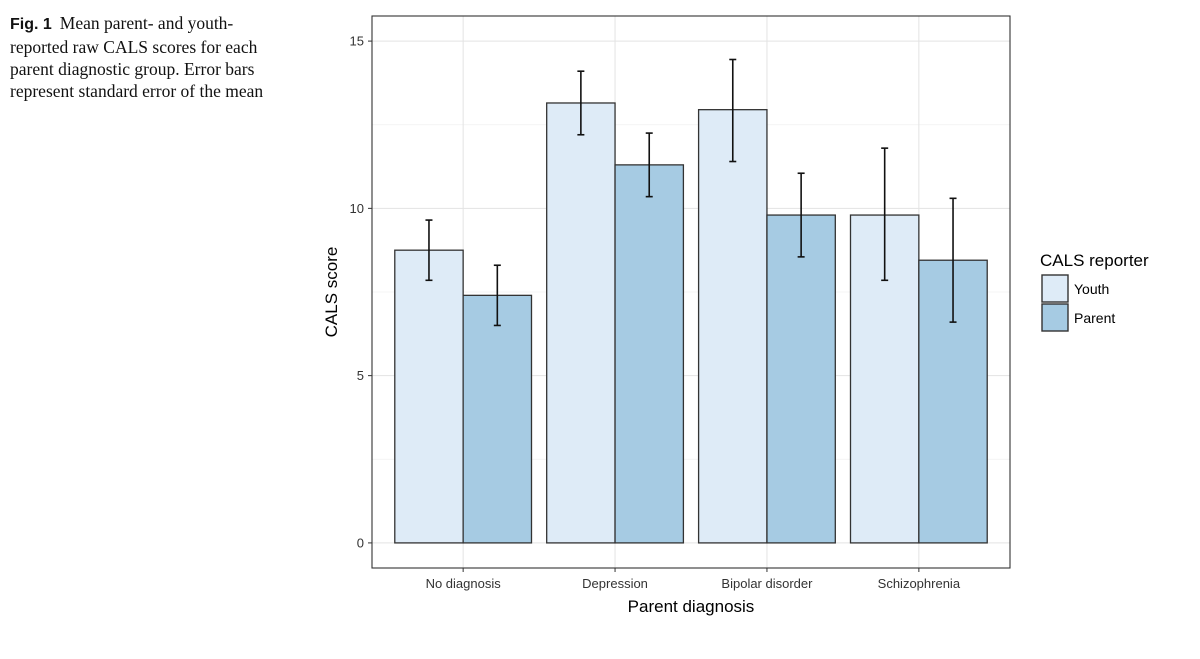 Image resolution: width=1200 pixels, height=659 pixels. Describe the element at coordinates (919, 583) in the screenshot. I see `x-tick-label: Schizophrenia` at that location.